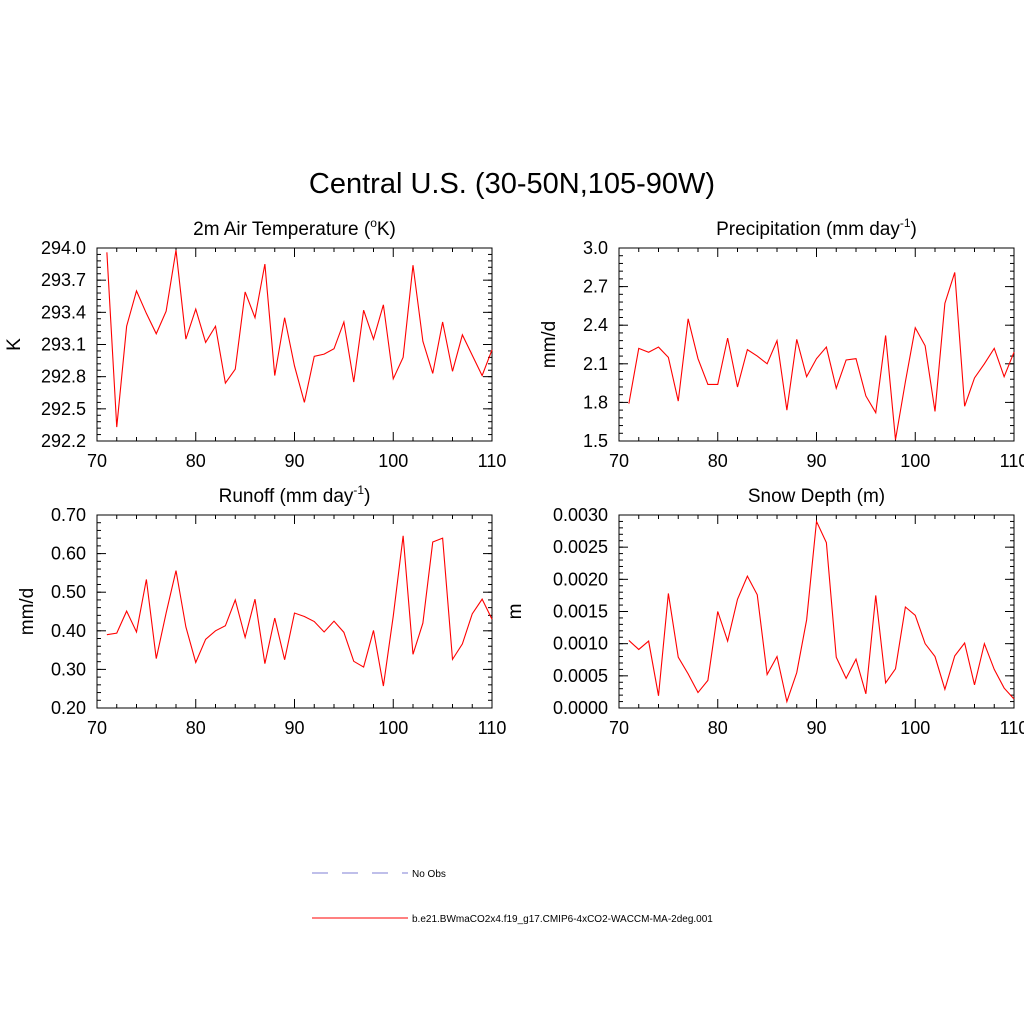  I want to click on y-tick-label: 1.8, so click(595, 402).